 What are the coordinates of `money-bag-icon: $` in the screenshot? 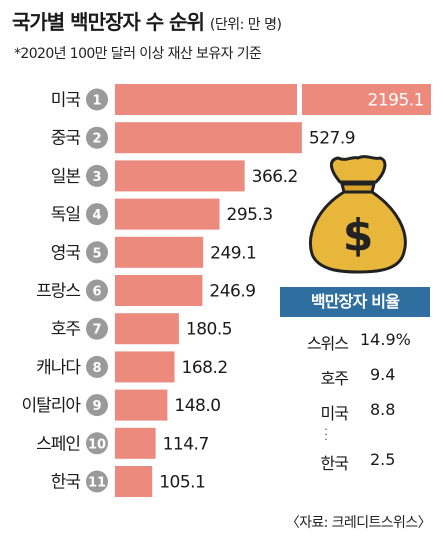 It's located at (358, 214).